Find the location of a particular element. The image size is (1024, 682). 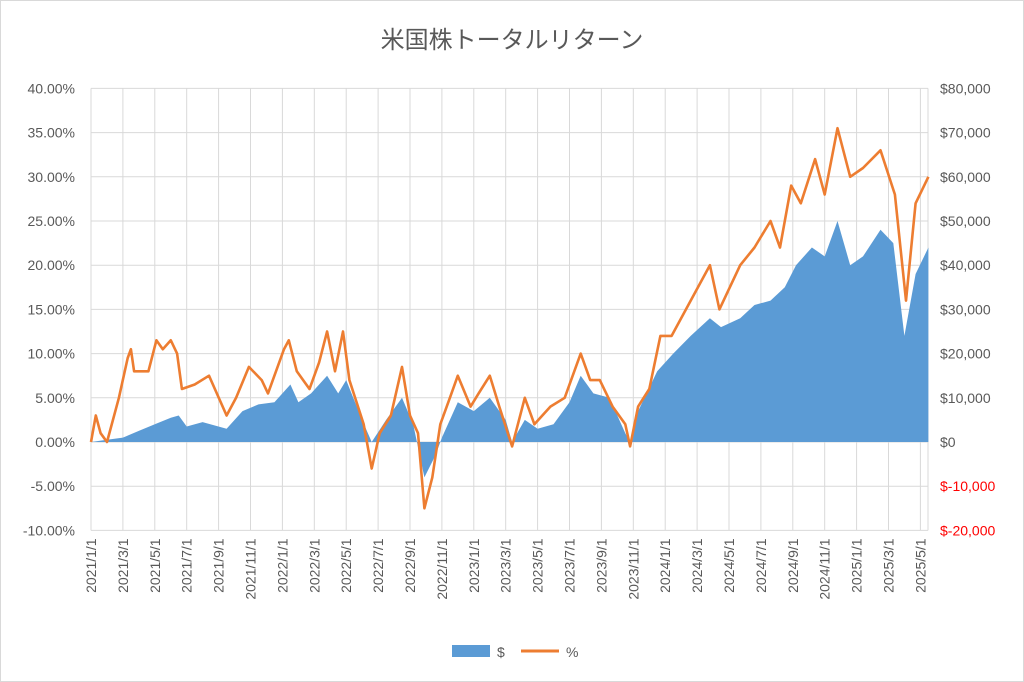

x-tick-label: 2025/1/1 is located at coordinates (857, 565).